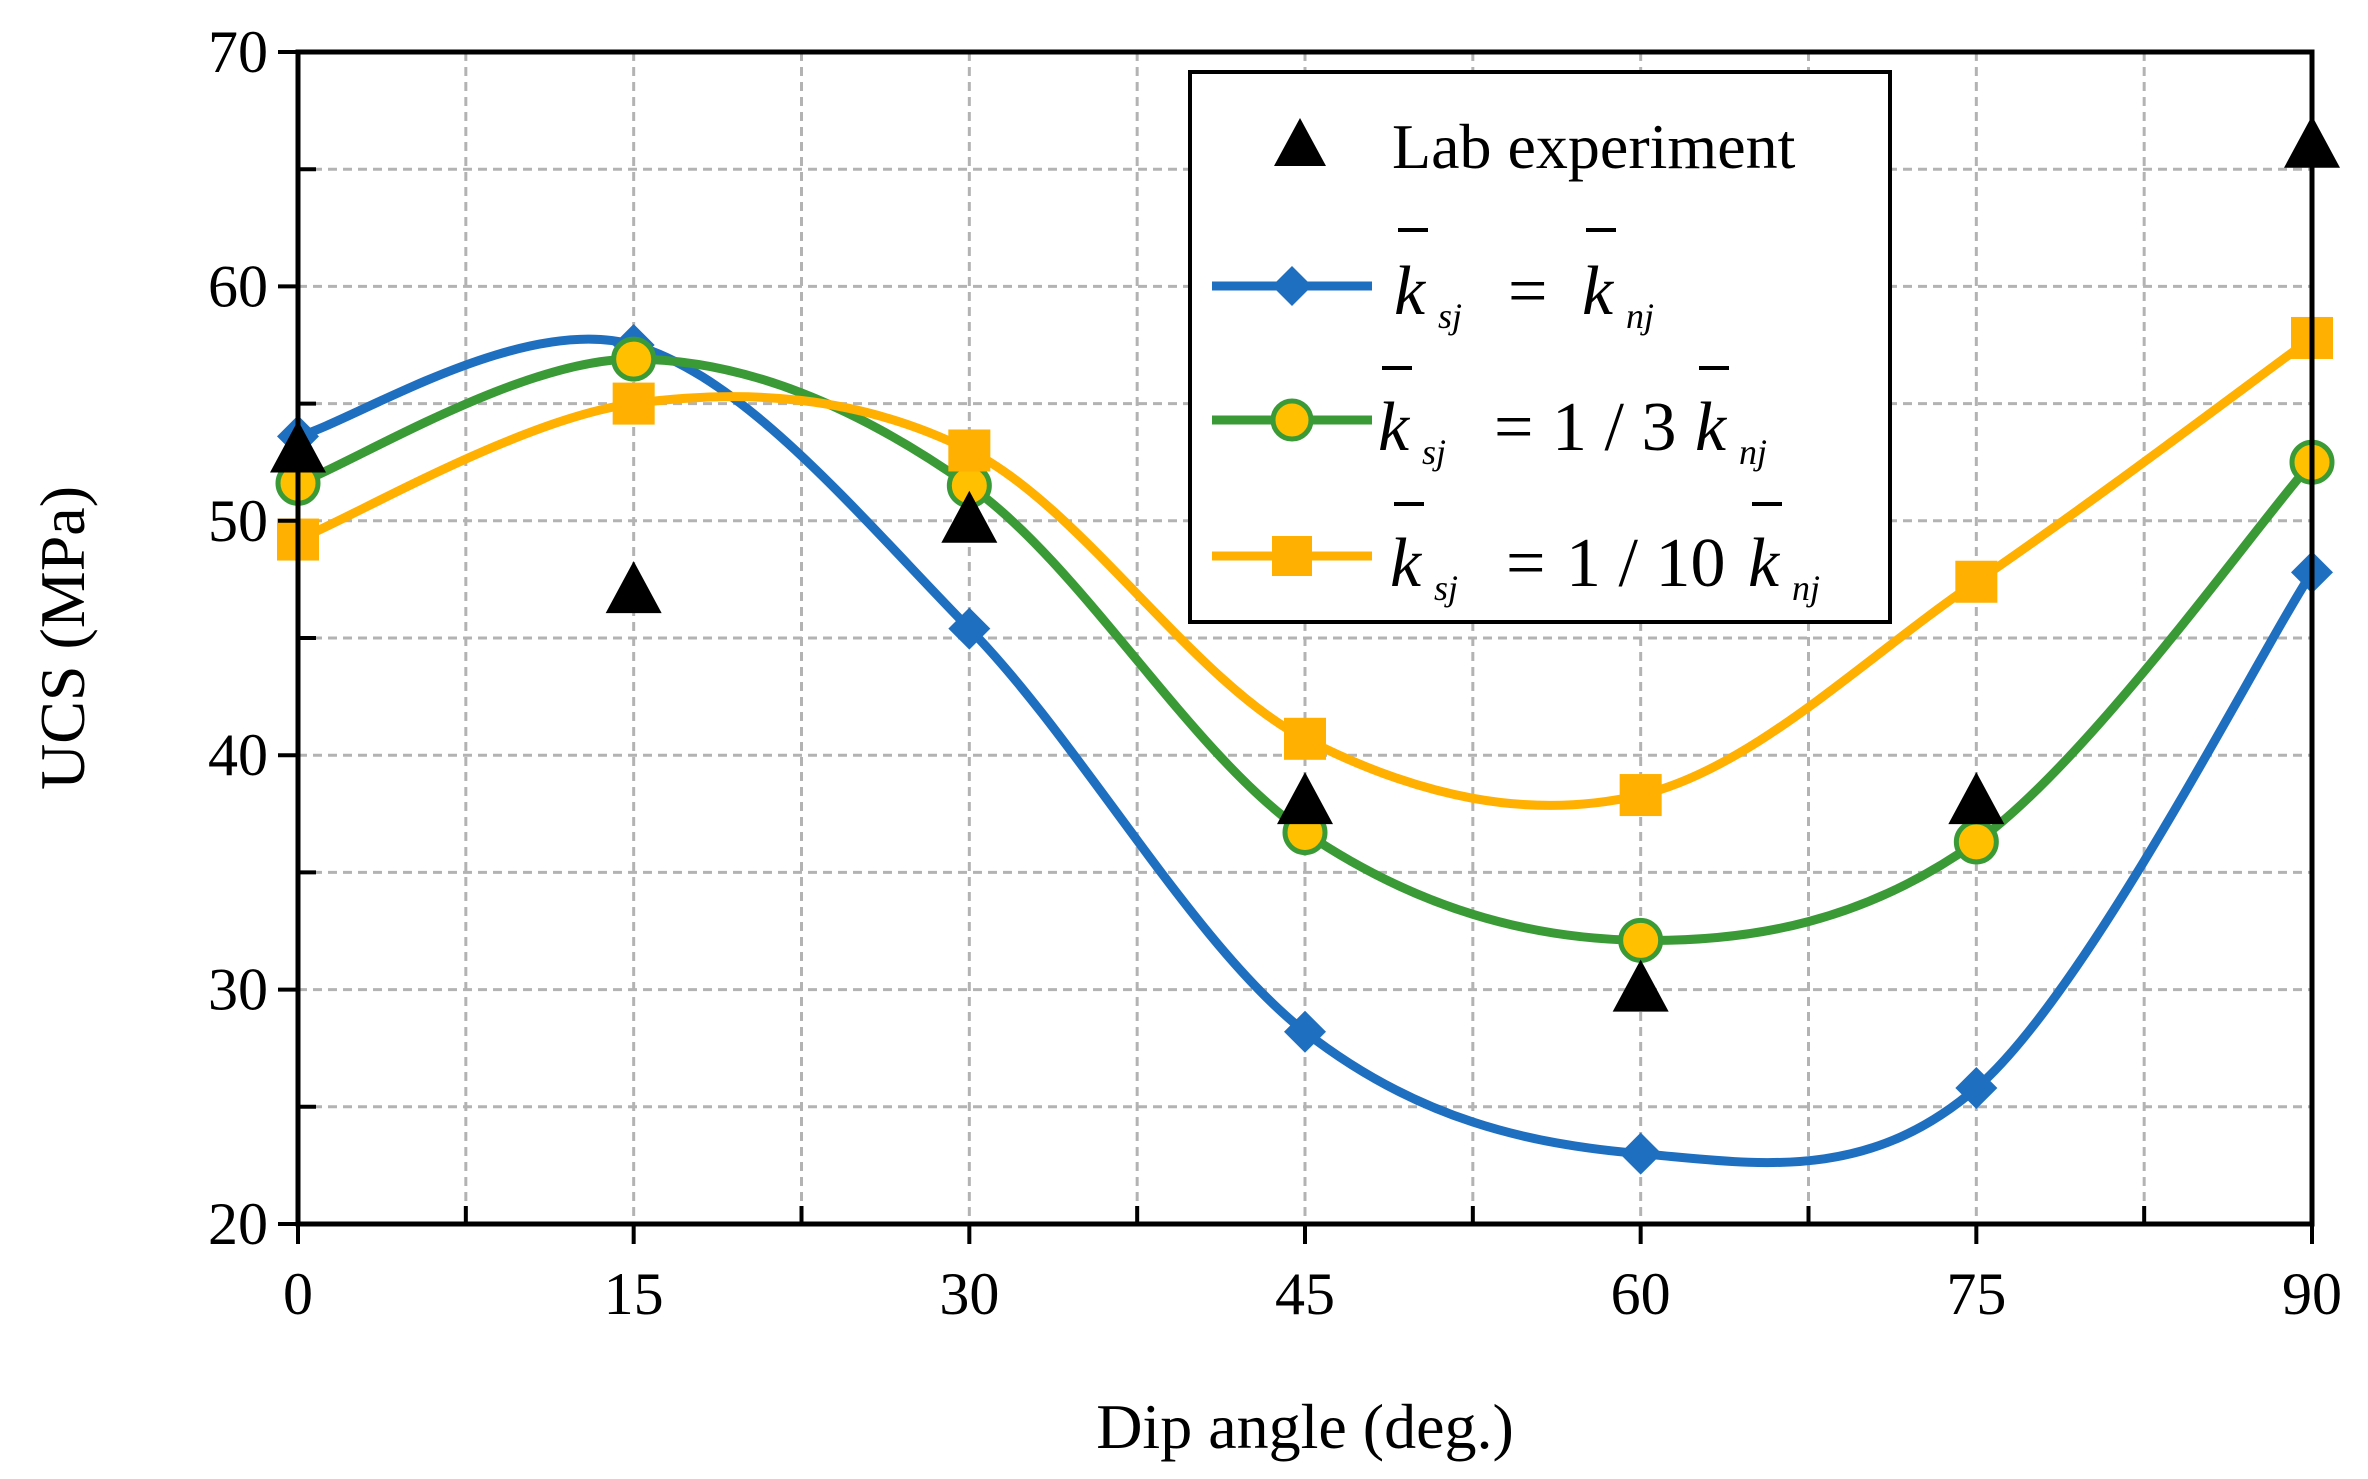  I want to click on legend-triangle-marker, so click(1300, 142).